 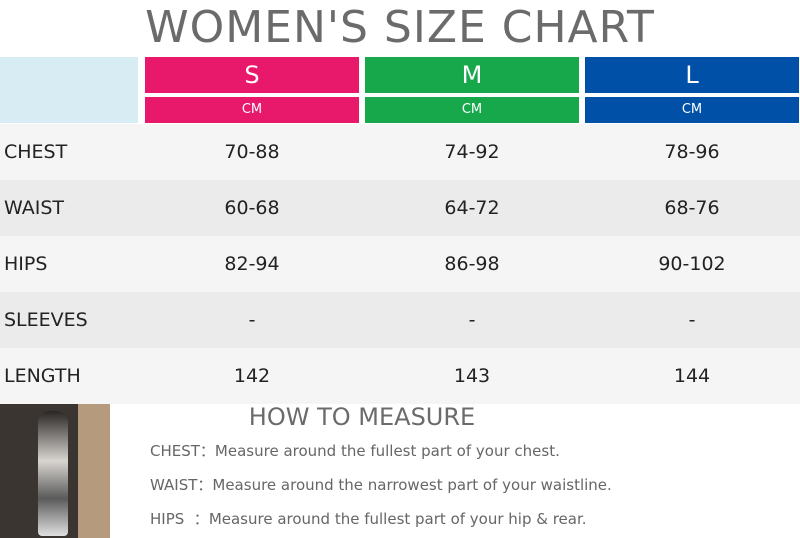 I want to click on row-label: SLEEVES, so click(x=46, y=320).